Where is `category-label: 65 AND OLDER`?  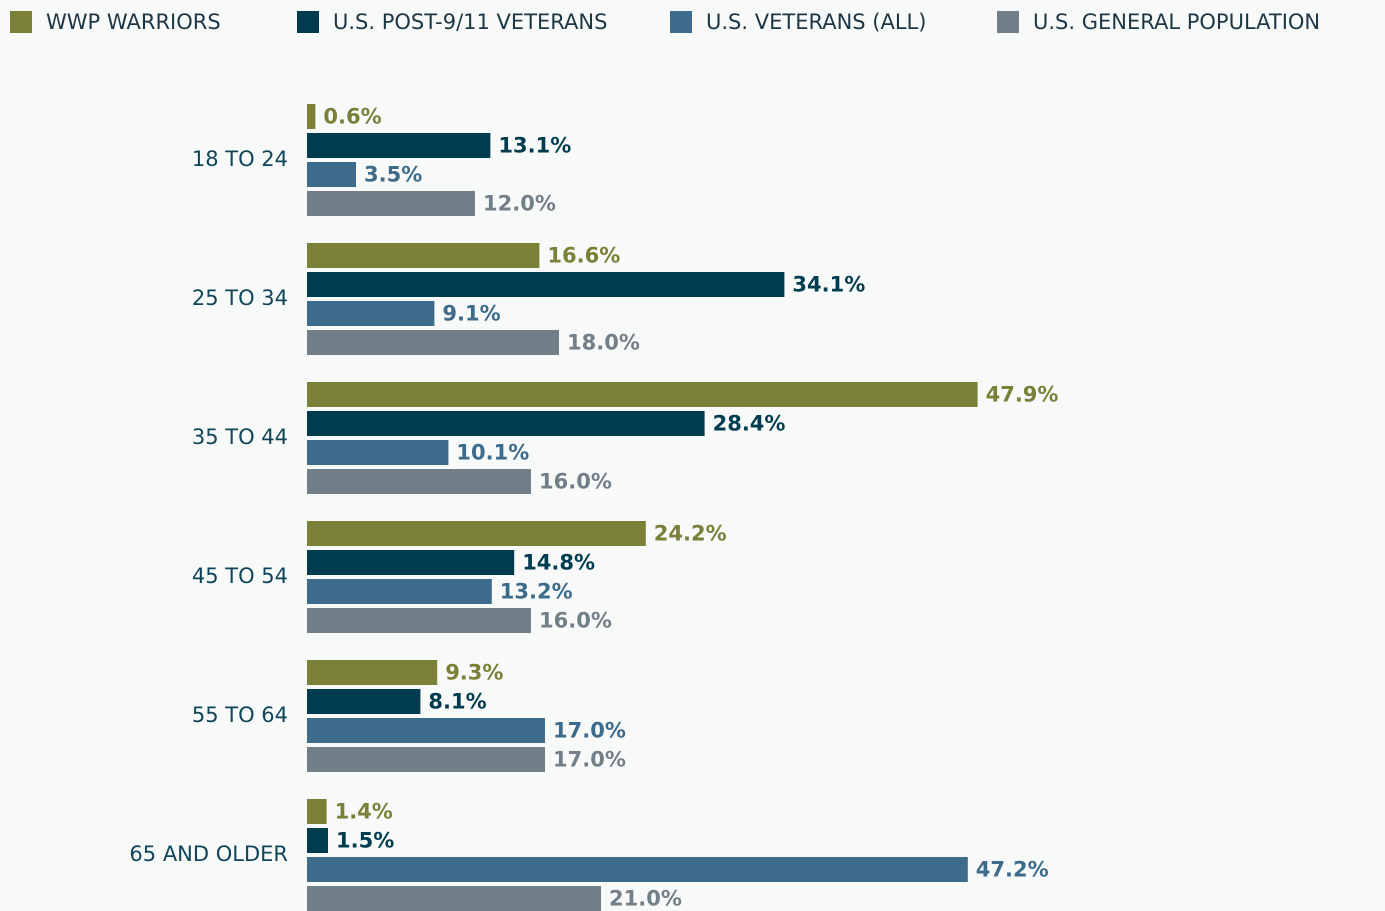 category-label: 65 AND OLDER is located at coordinates (208, 854).